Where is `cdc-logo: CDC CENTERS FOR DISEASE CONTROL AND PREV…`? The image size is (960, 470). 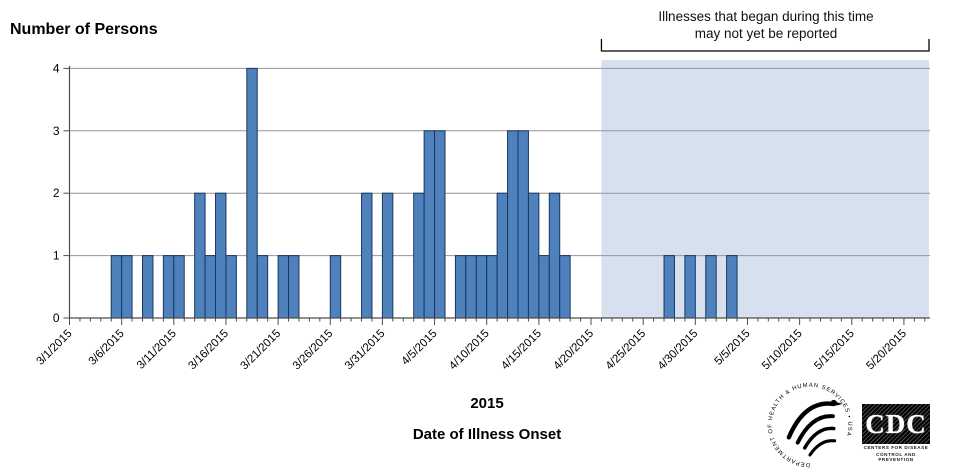
cdc-logo: CDC CENTERS FOR DISEASE CONTROL AND PREV… is located at coordinates (896, 433).